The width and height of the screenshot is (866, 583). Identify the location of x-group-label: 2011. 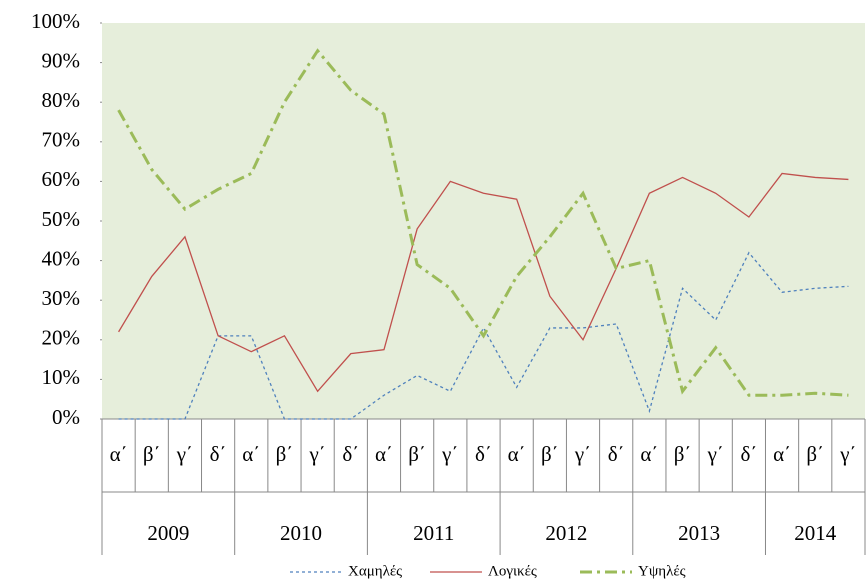
(433, 533).